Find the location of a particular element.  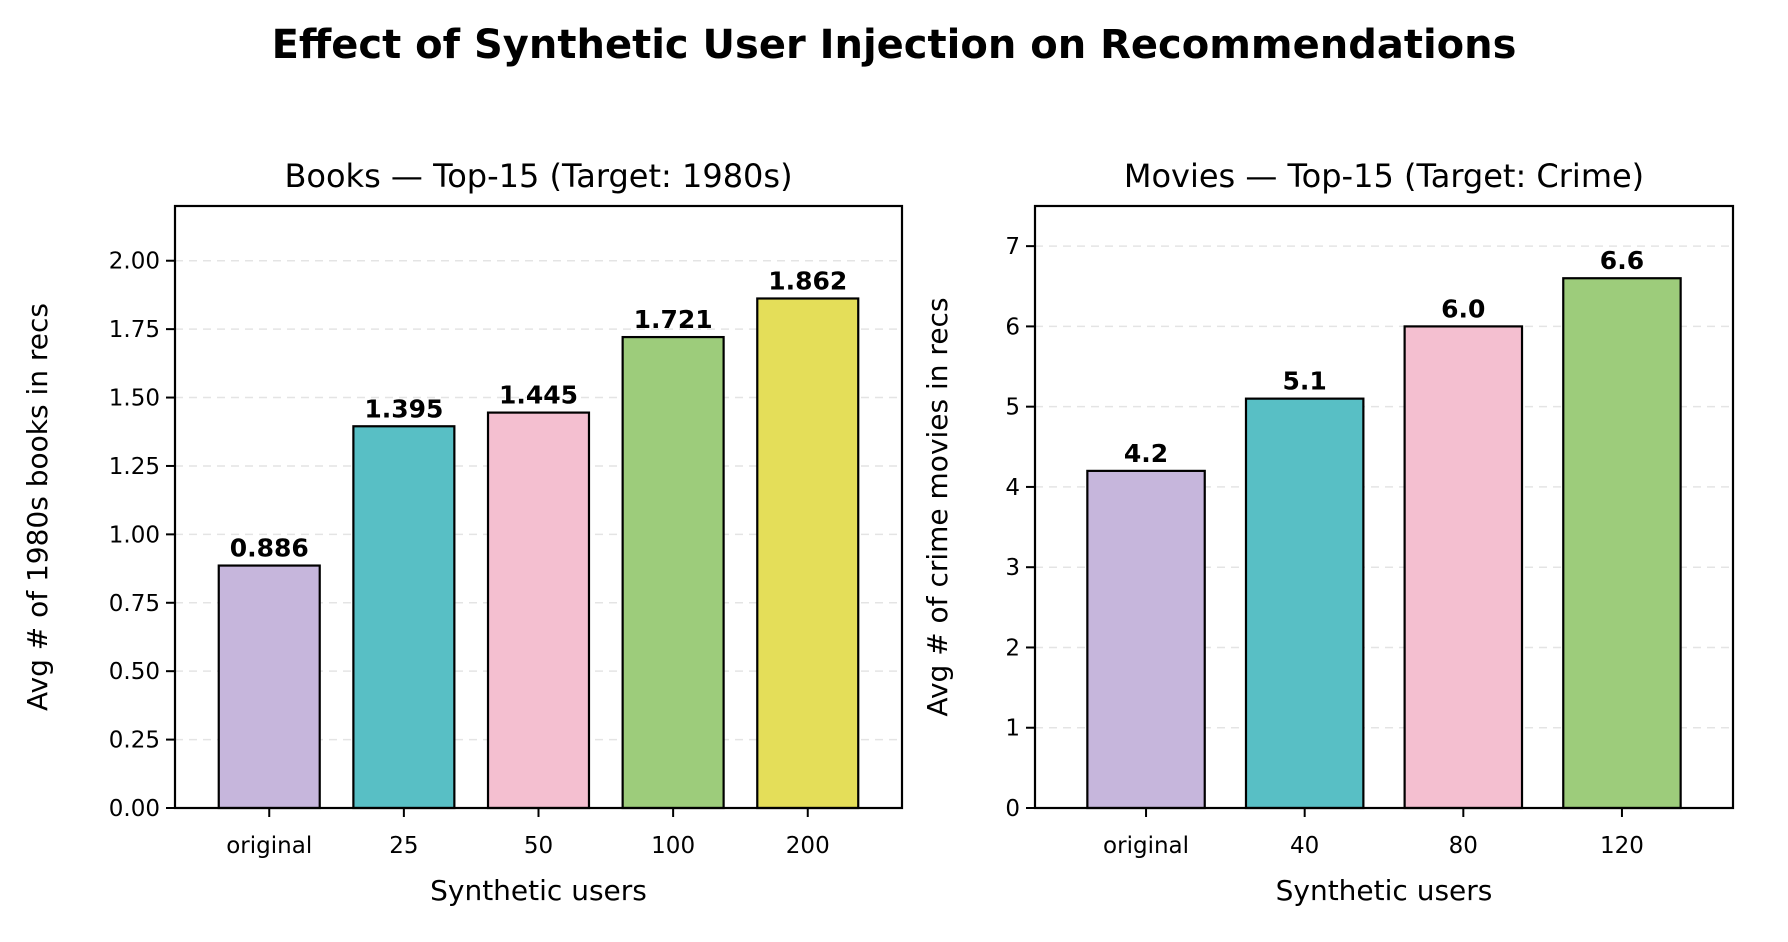

books-y-tick-label: 2.00 is located at coordinates (134, 262).